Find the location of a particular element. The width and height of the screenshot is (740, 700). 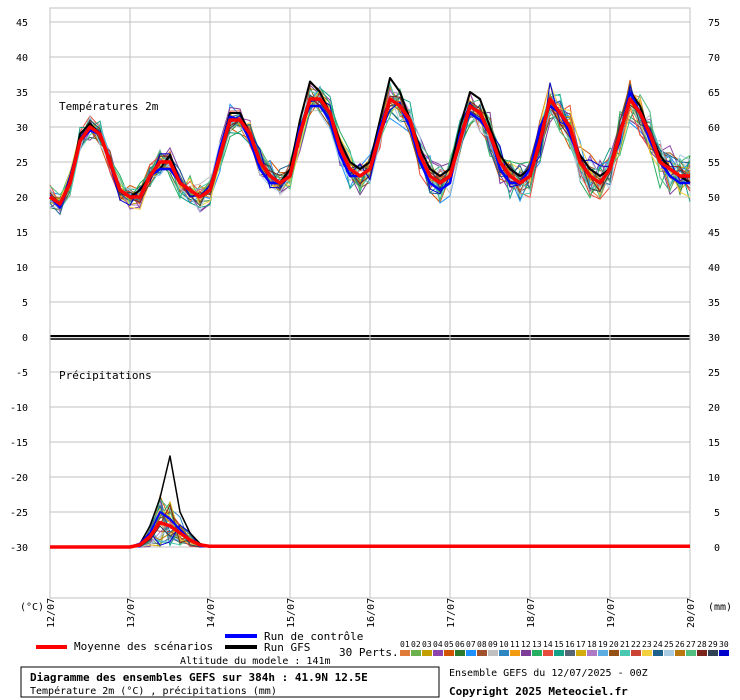

perturbation-number: 24 is located at coordinates (658, 644).